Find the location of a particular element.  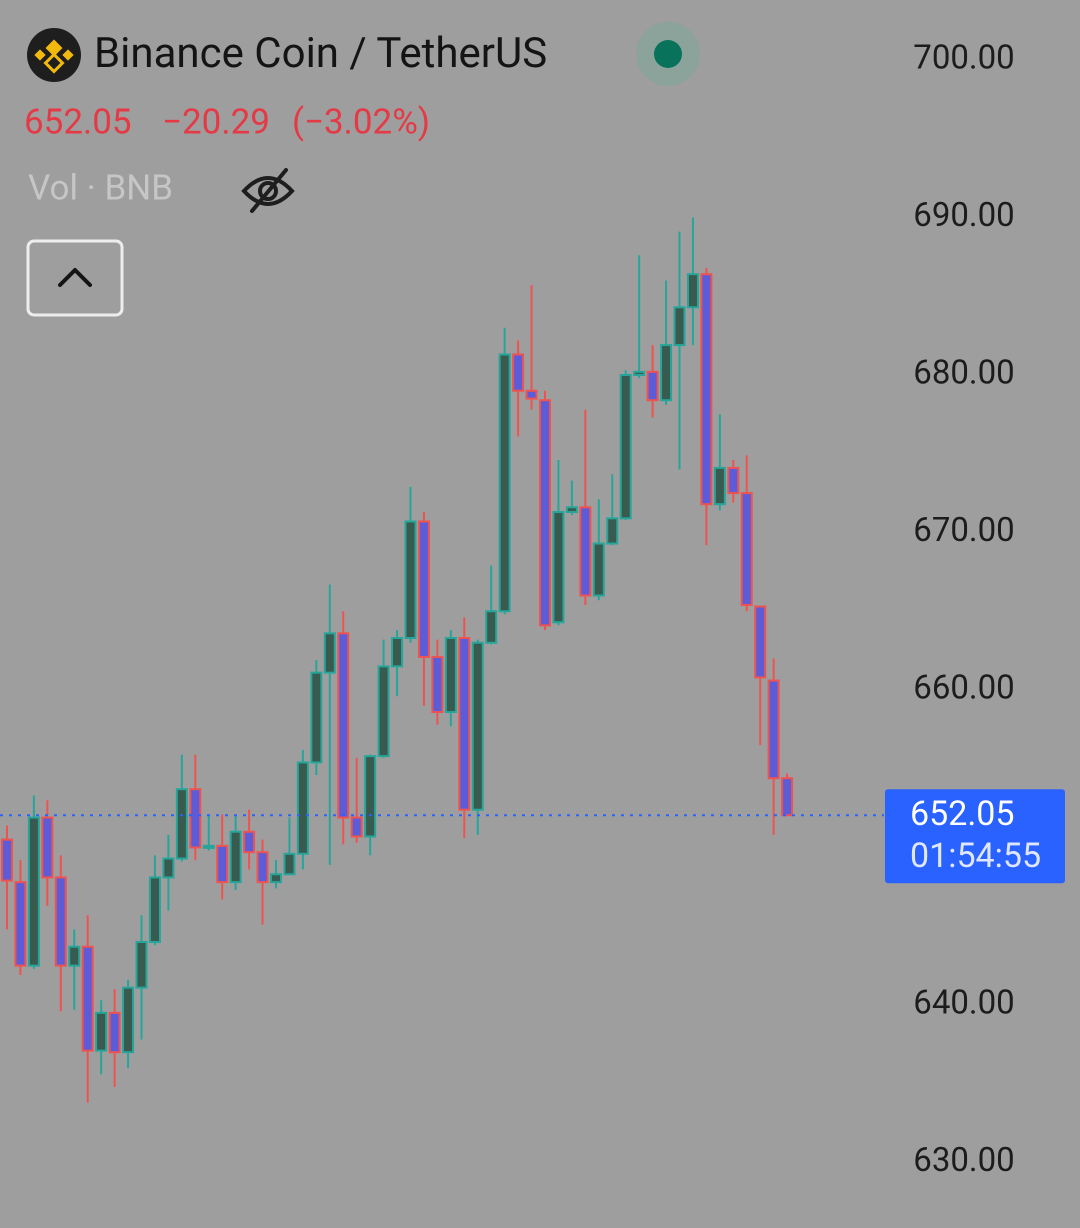

y-tick-label: 690.00 is located at coordinates (963, 215).